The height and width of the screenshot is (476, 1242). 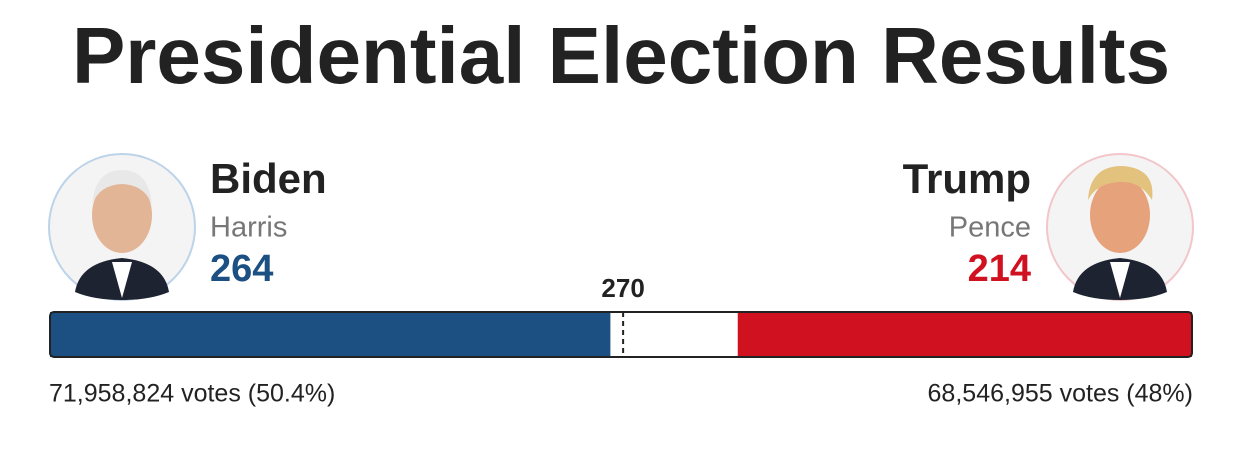 What do you see at coordinates (1120, 227) in the screenshot?
I see `portrait-right` at bounding box center [1120, 227].